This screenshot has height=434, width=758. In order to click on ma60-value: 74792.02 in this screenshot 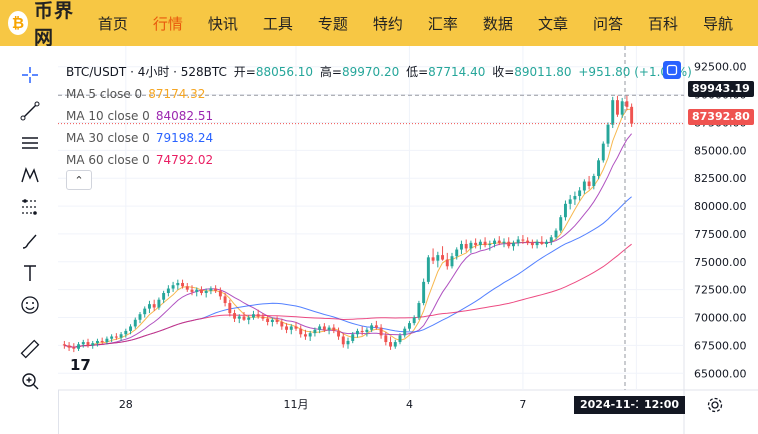, I will do `click(184, 160)`.